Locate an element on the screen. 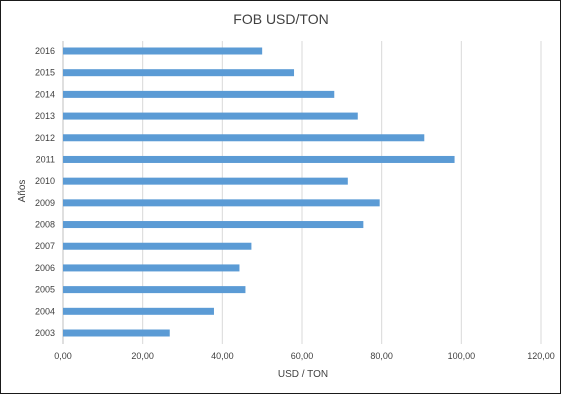  bar-2013 is located at coordinates (210, 116).